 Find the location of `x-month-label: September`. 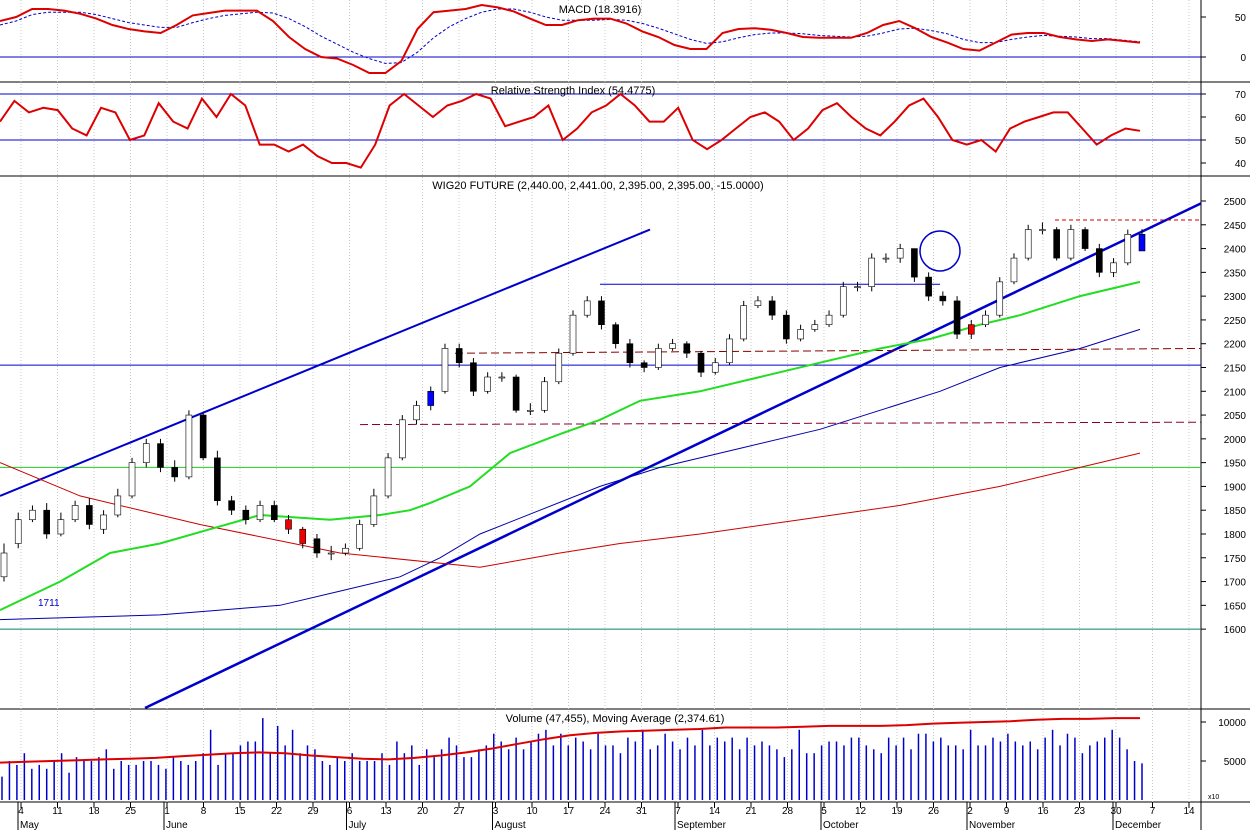

x-month-label: September is located at coordinates (702, 825).